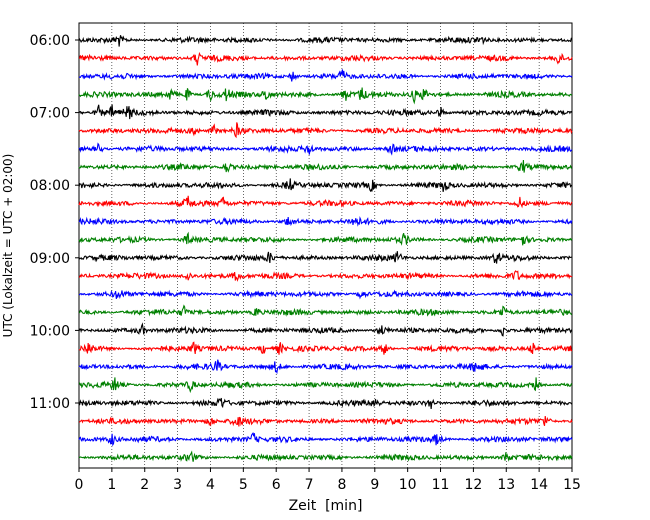 The height and width of the screenshot is (520, 650). I want to click on x-tick-label-9: 9, so click(374, 485).